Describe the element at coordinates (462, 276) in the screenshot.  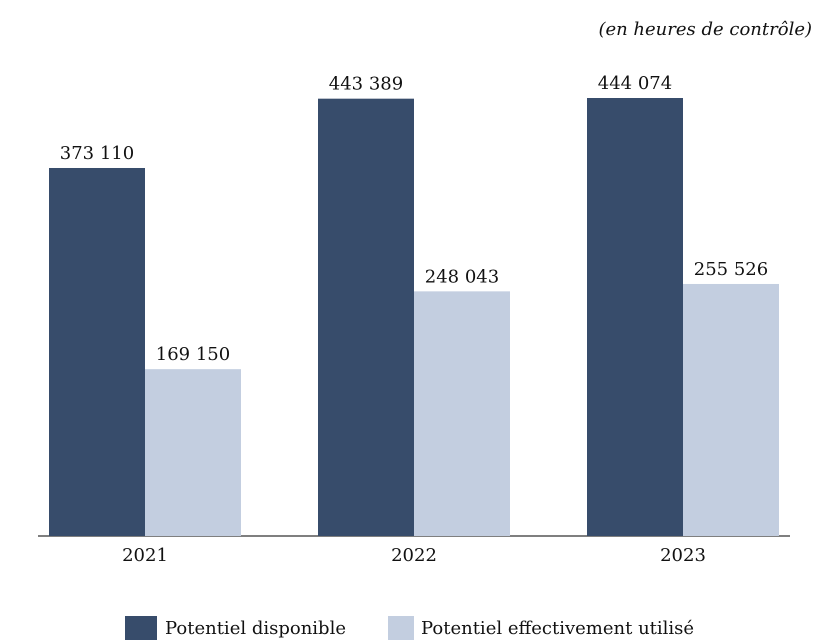
I see `data-label: 248 043` at that location.